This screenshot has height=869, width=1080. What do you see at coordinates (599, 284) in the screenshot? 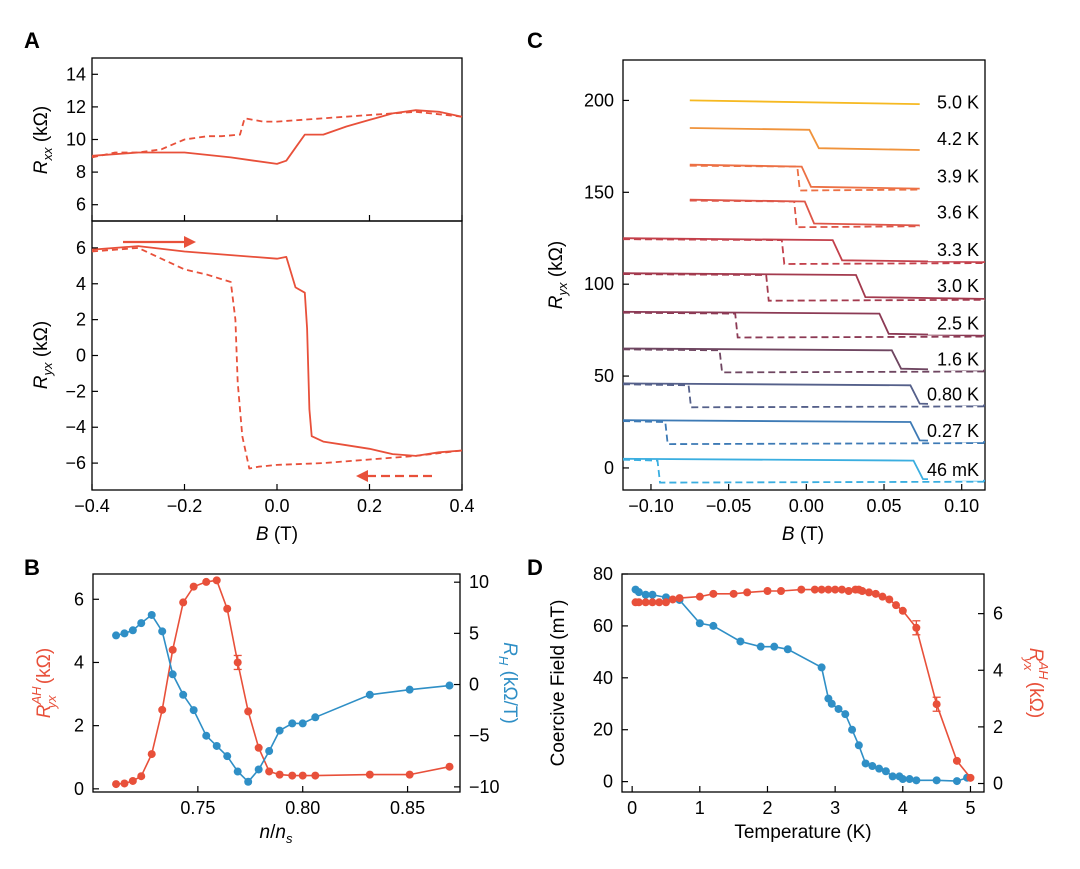
I see `ytick-label: 100` at bounding box center [599, 284].